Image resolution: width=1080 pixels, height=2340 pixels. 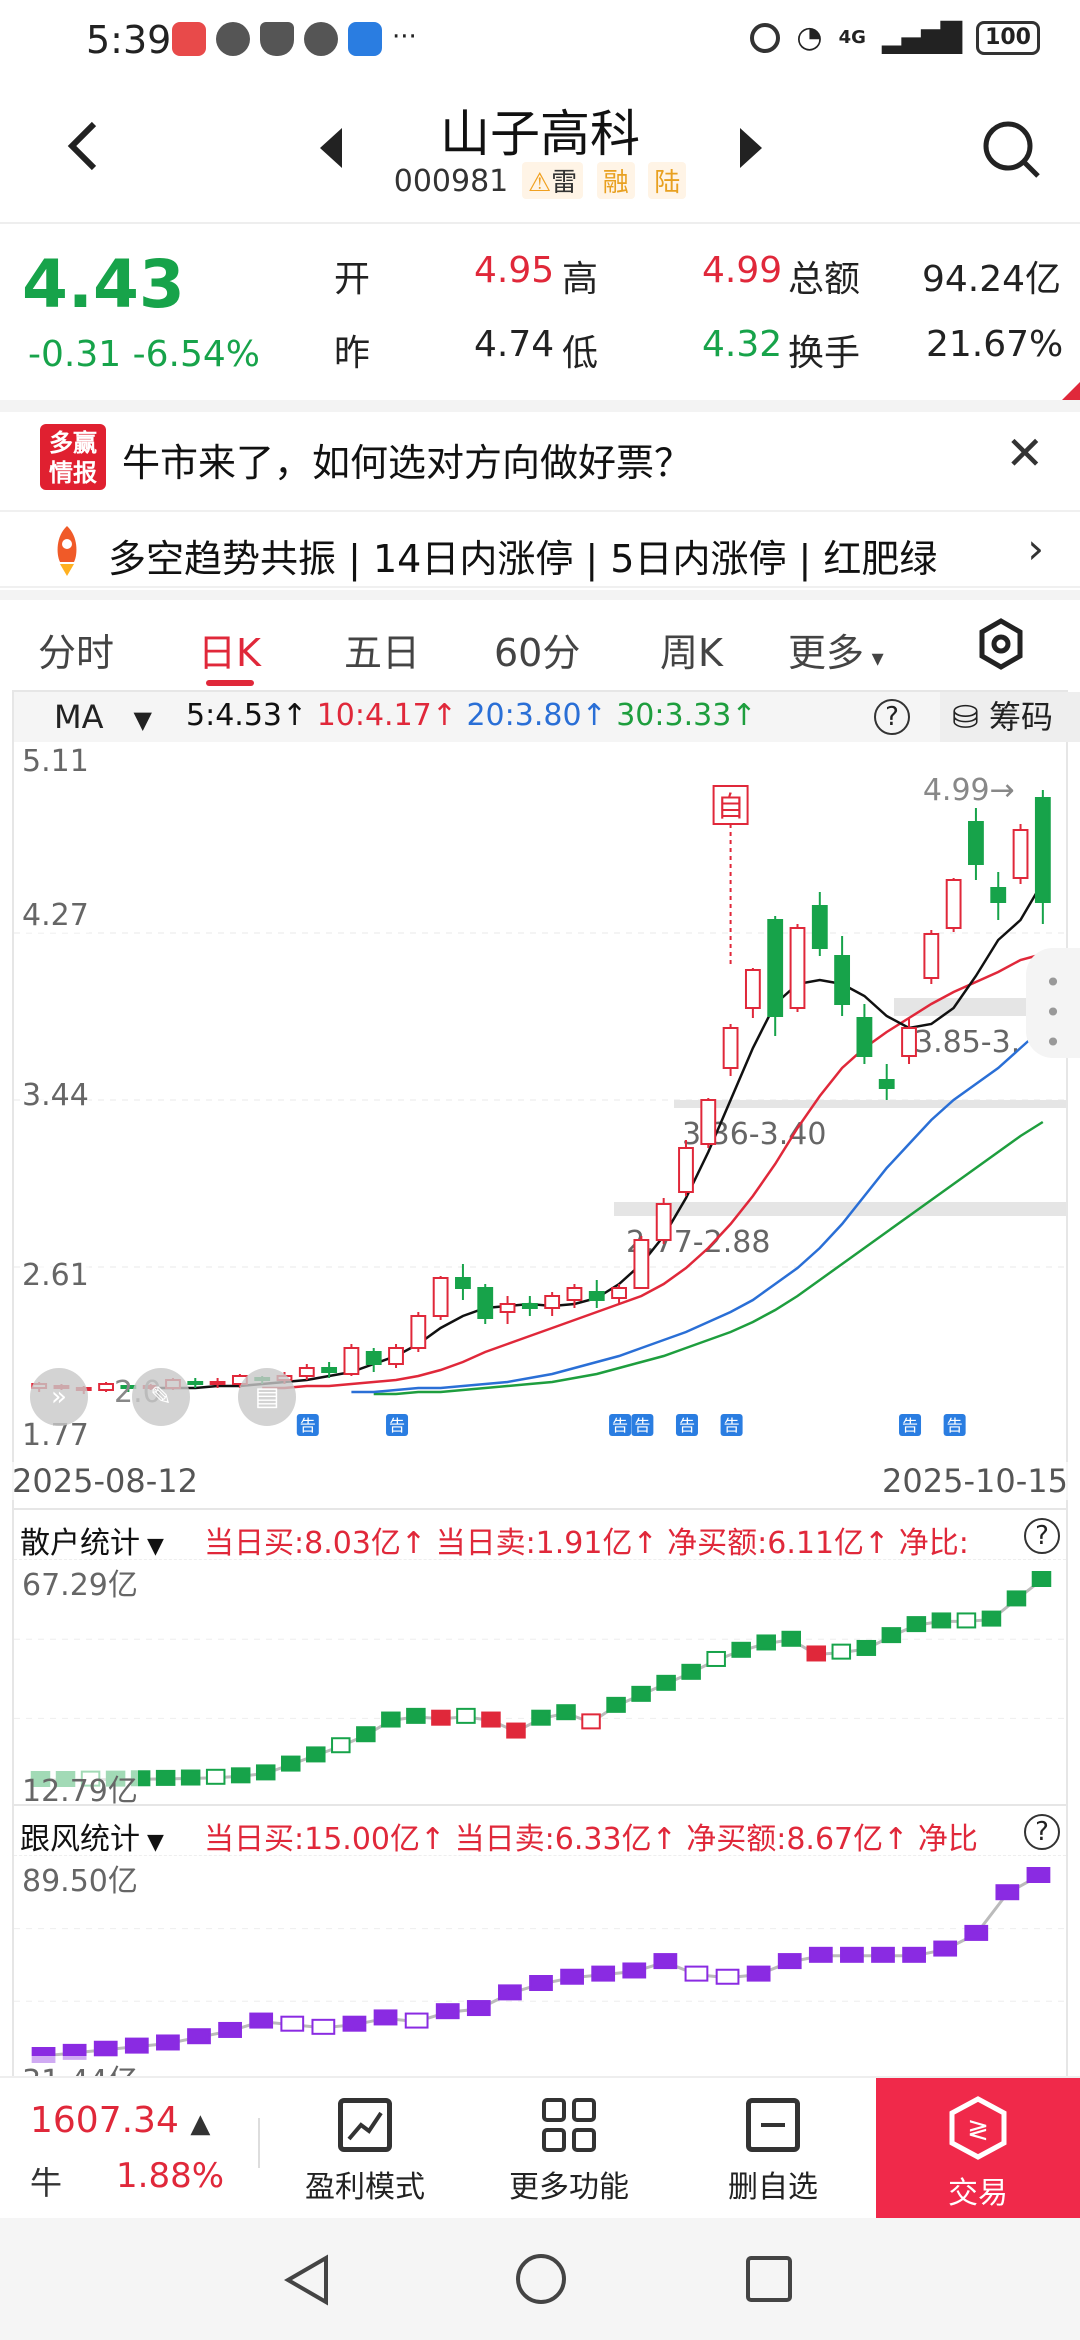 I want to click on retail-stats-selector: 散户统计 ▼, so click(x=92, y=1543).